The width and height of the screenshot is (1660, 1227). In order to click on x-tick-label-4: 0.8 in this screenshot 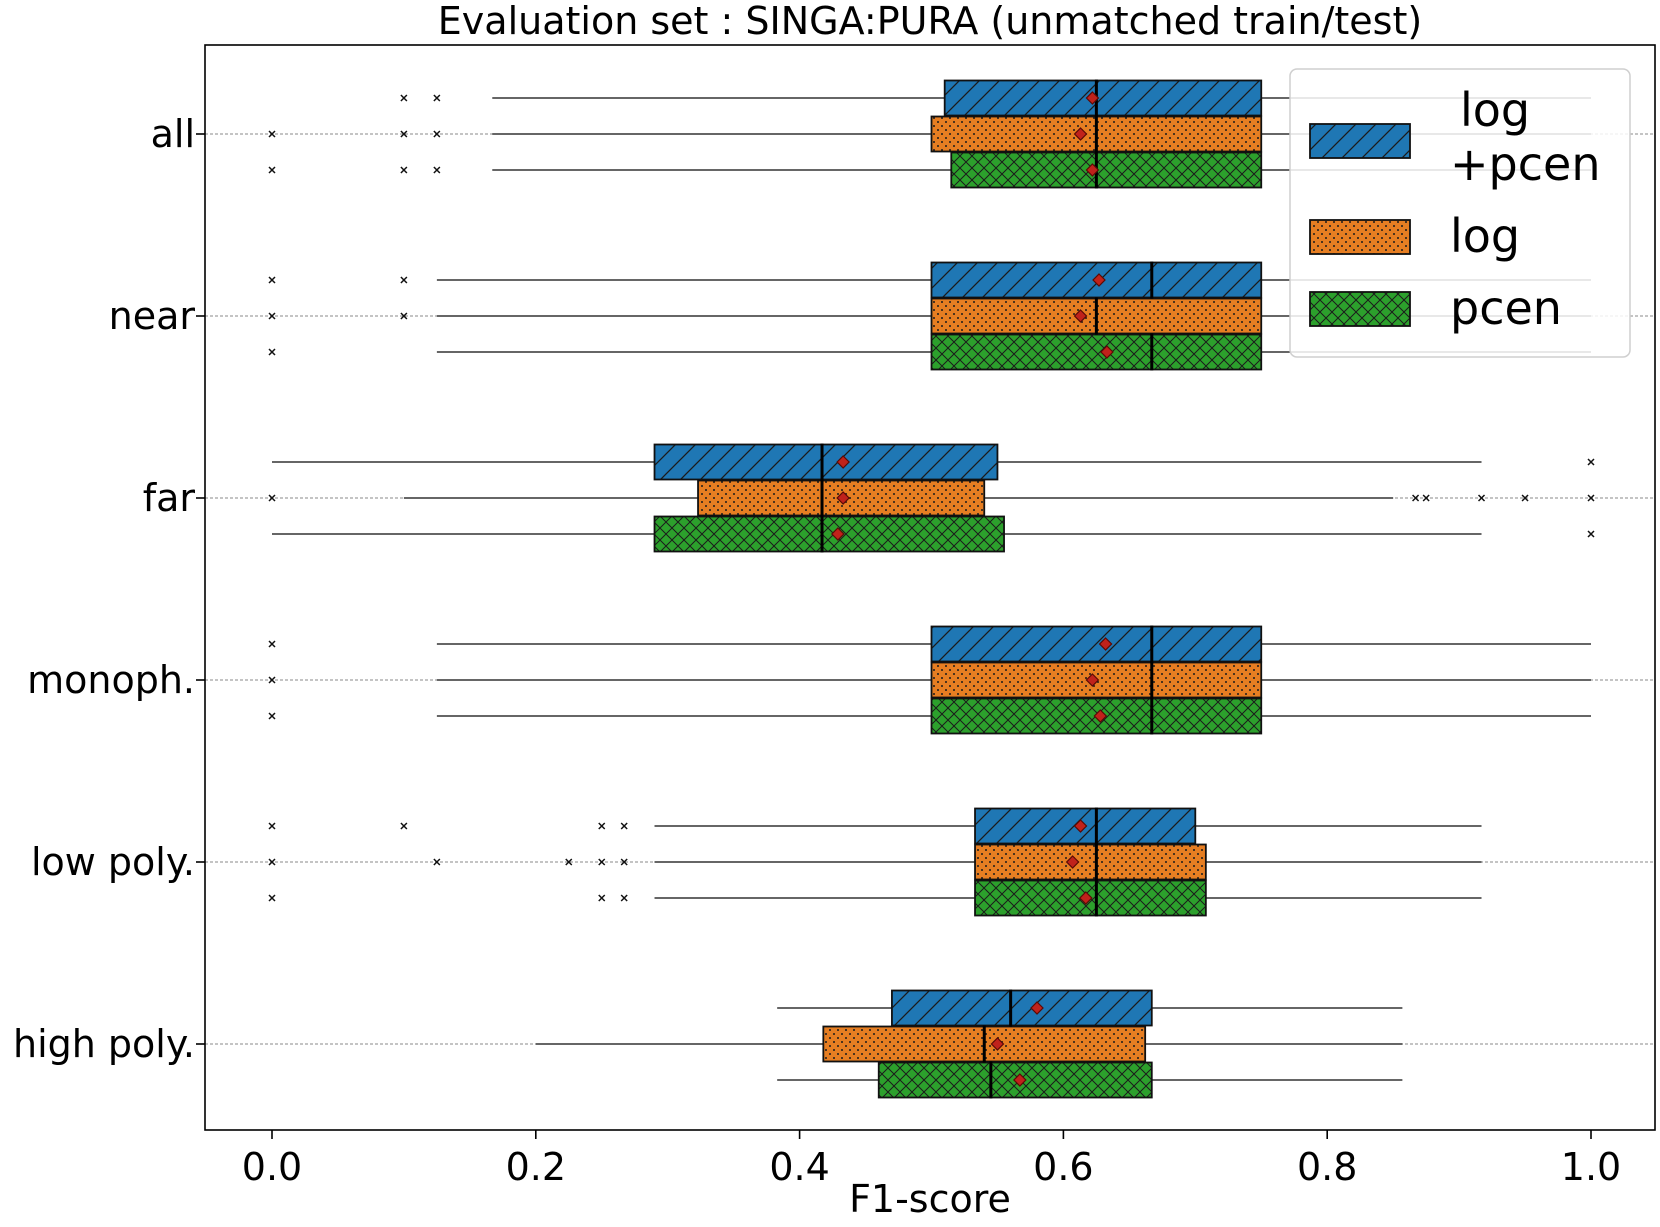, I will do `click(1327, 1167)`.